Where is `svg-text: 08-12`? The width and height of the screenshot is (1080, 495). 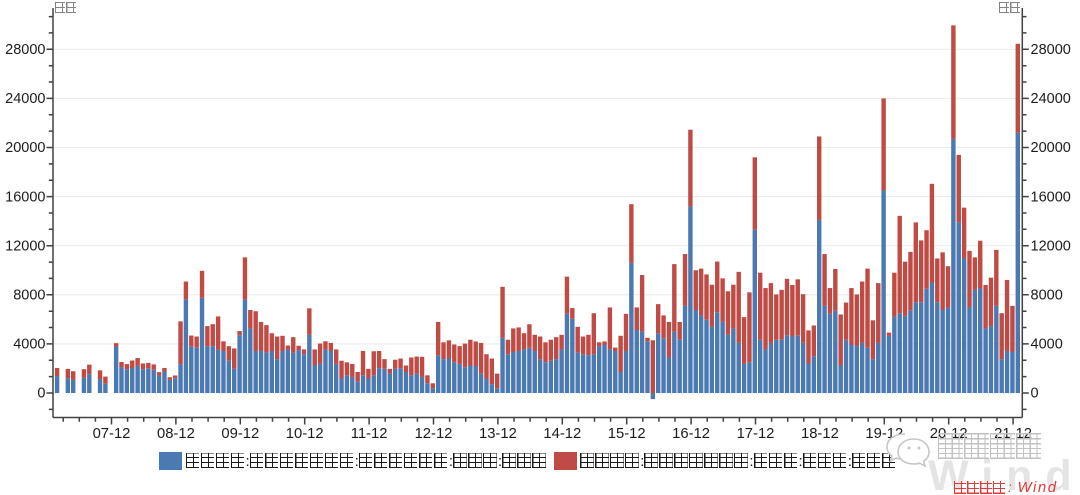 svg-text: 08-12 is located at coordinates (176, 434).